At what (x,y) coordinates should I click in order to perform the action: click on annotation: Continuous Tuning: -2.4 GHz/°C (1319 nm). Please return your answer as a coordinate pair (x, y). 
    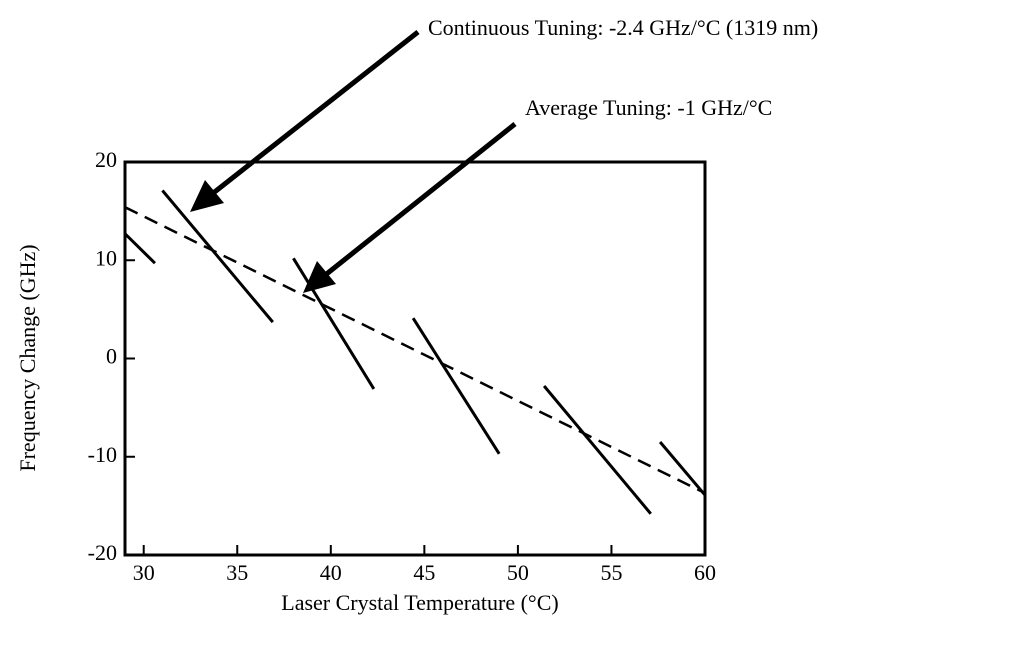
    Looking at the image, I should click on (623, 27).